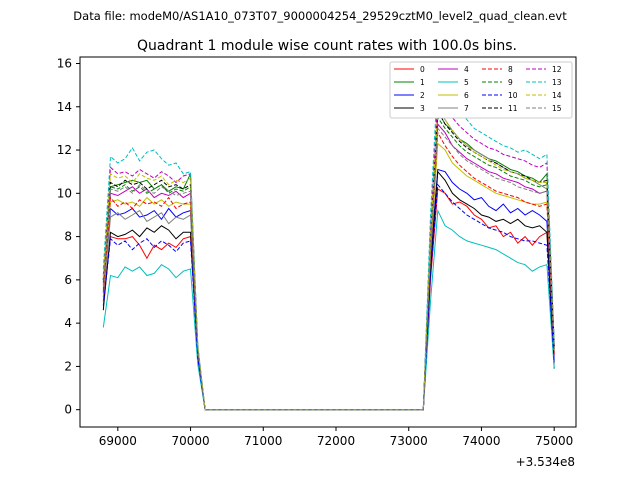  Describe the element at coordinates (64, 193) in the screenshot. I see `y-tick-label: 10` at that location.